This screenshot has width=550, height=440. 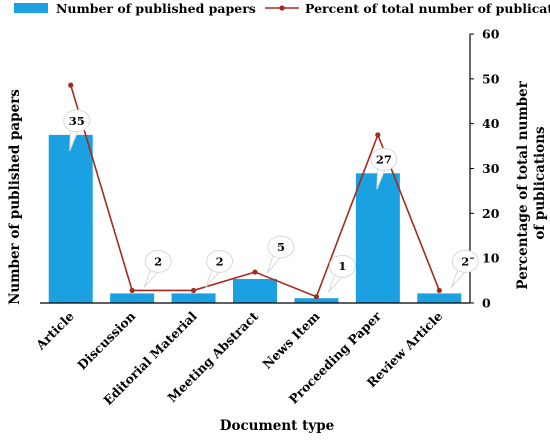 I want to click on y-tick-label: 20, so click(x=491, y=213).